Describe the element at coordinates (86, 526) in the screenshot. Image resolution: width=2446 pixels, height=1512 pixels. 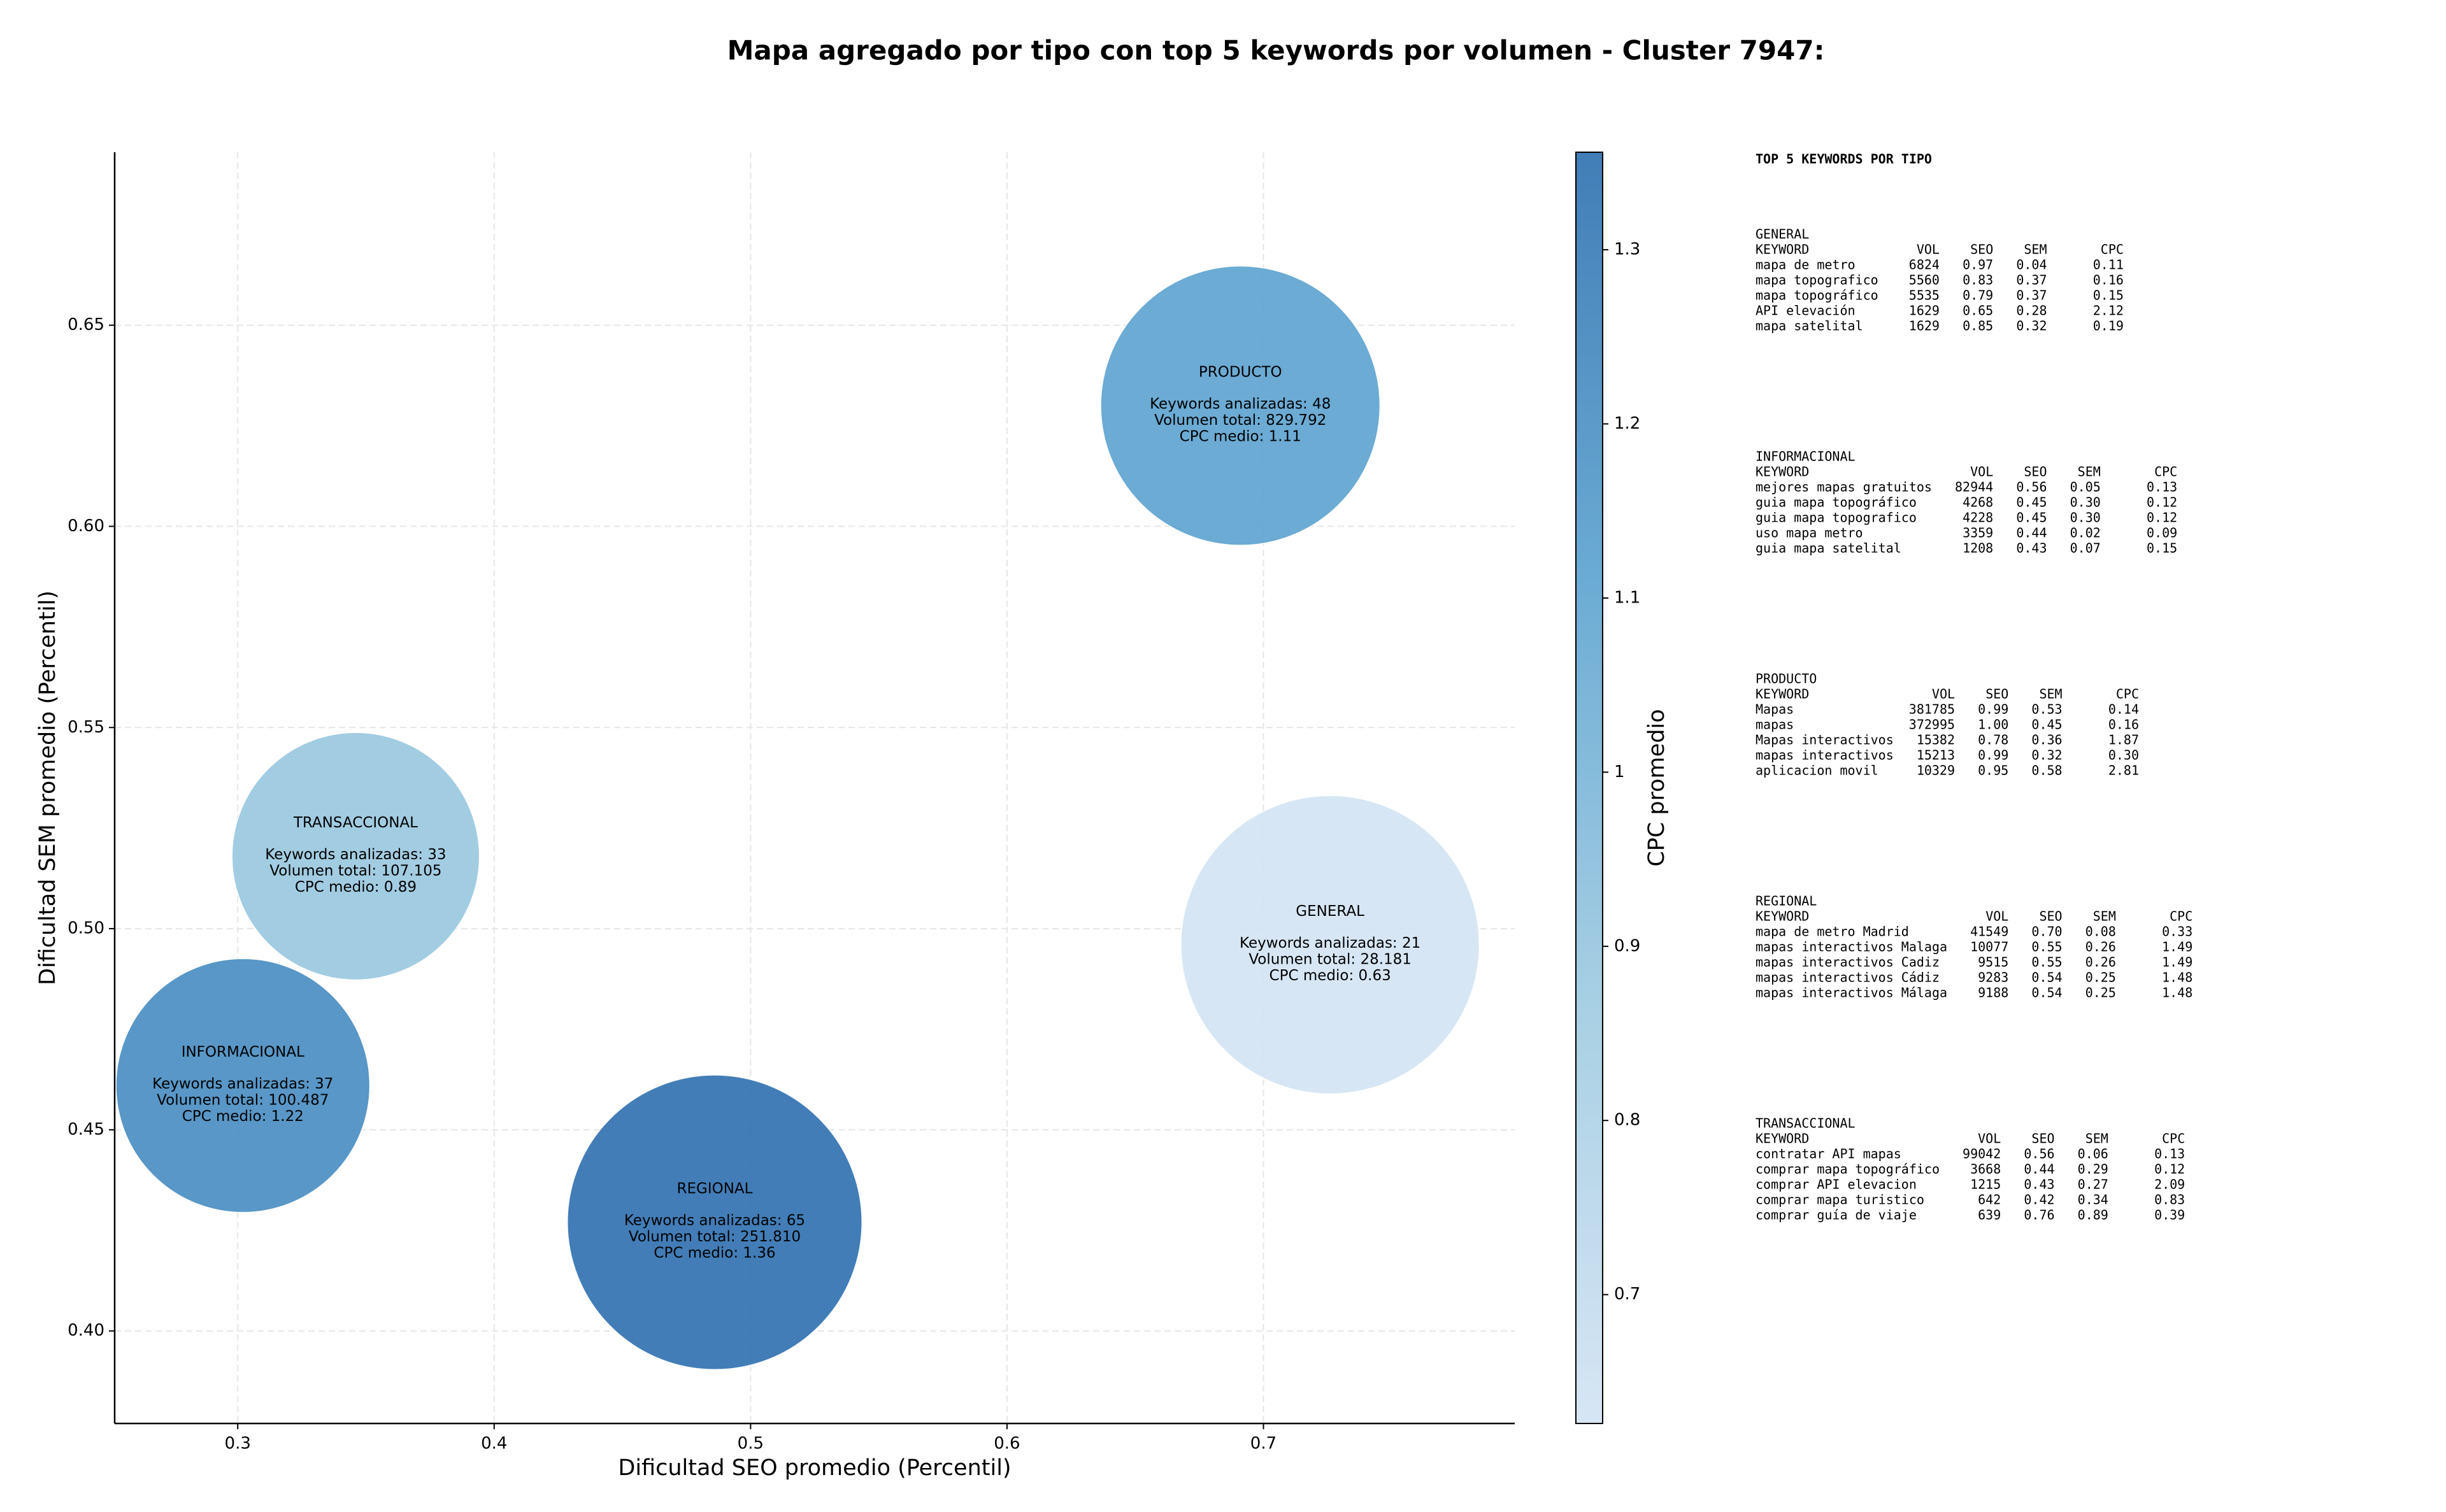
I see `y-tick-label: 0.60` at that location.